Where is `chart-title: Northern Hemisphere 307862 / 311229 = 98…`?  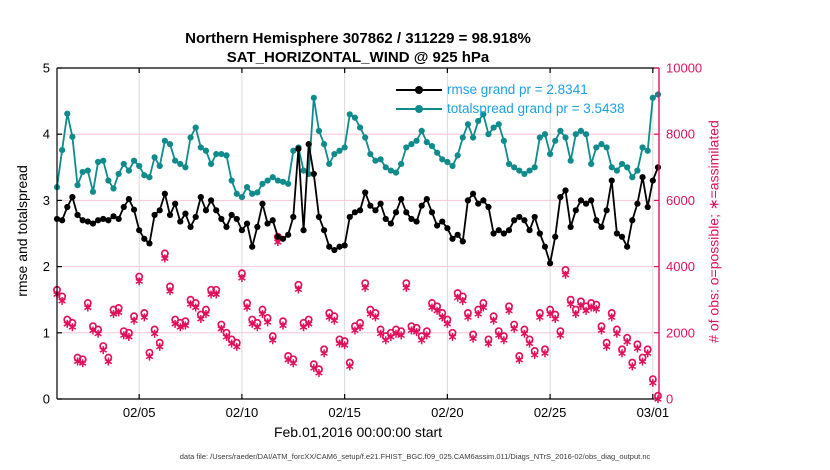 chart-title: Northern Hemisphere 307862 / 311229 = 98… is located at coordinates (358, 38).